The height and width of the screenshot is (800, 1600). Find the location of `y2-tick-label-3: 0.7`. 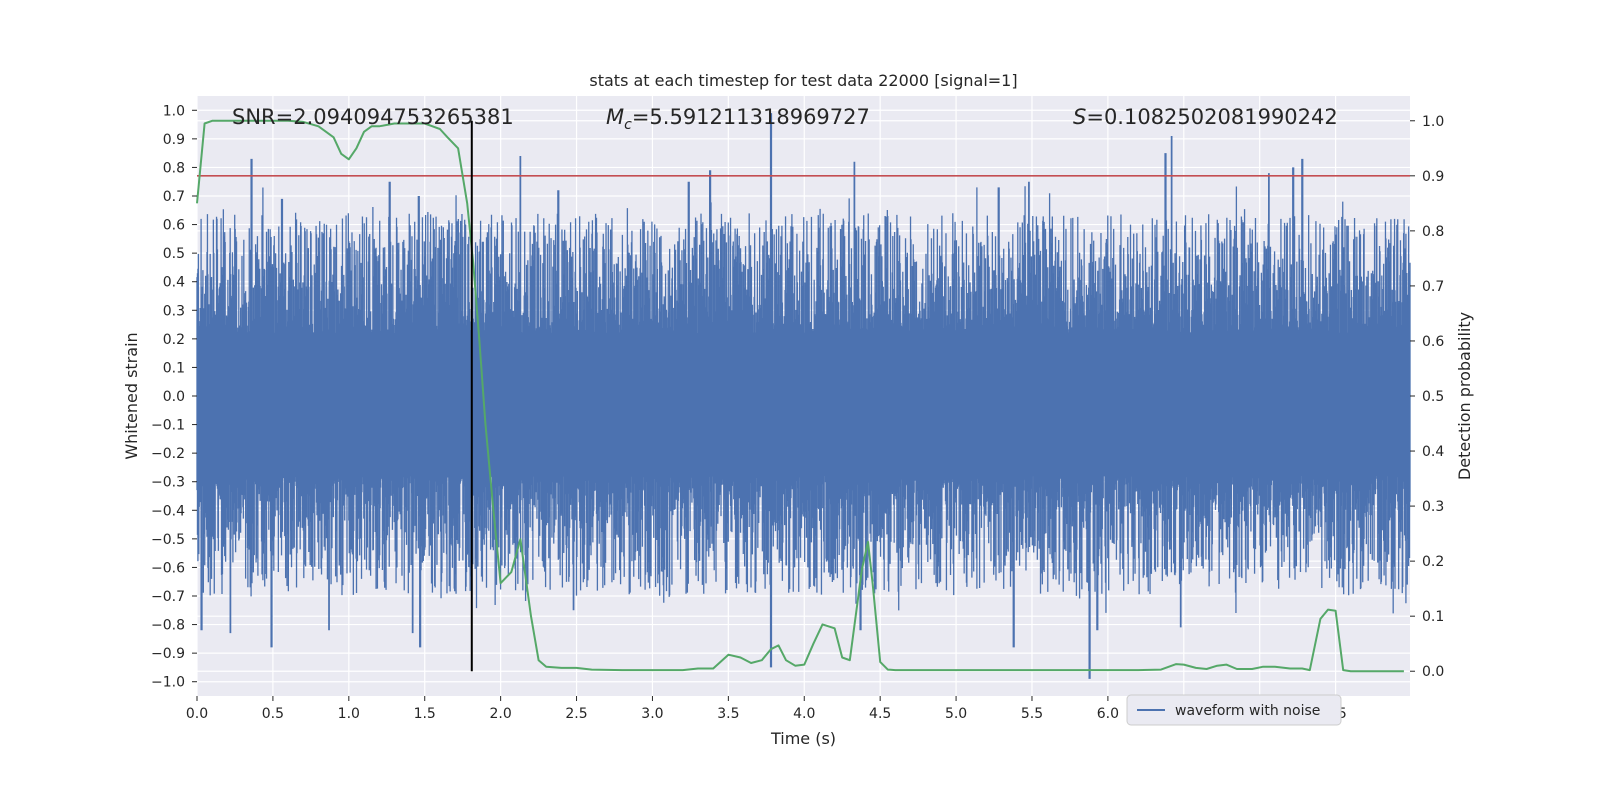

y2-tick-label-3: 0.7 is located at coordinates (1433, 287).